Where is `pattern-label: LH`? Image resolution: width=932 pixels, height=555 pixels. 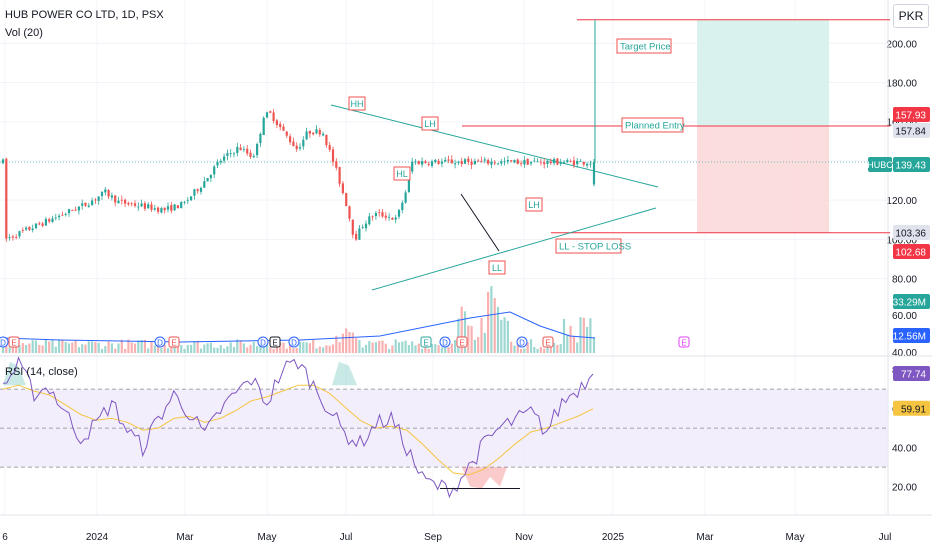 pattern-label: LH is located at coordinates (534, 205).